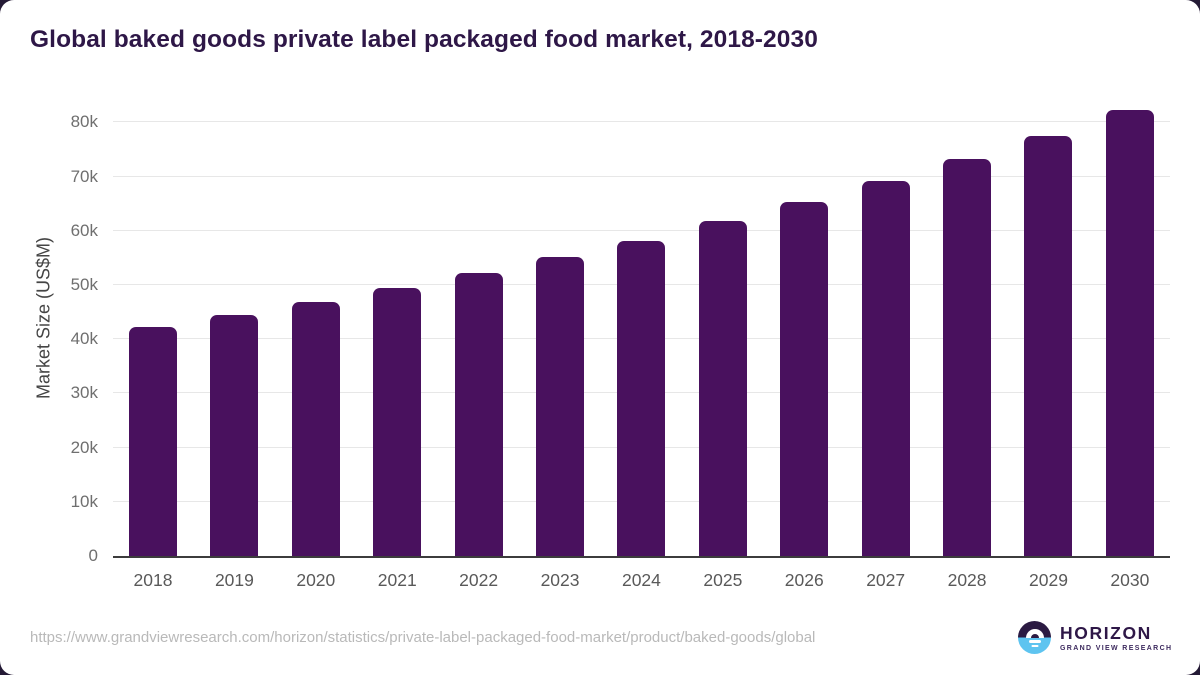  I want to click on x-tick-label: 2029, so click(1048, 580).